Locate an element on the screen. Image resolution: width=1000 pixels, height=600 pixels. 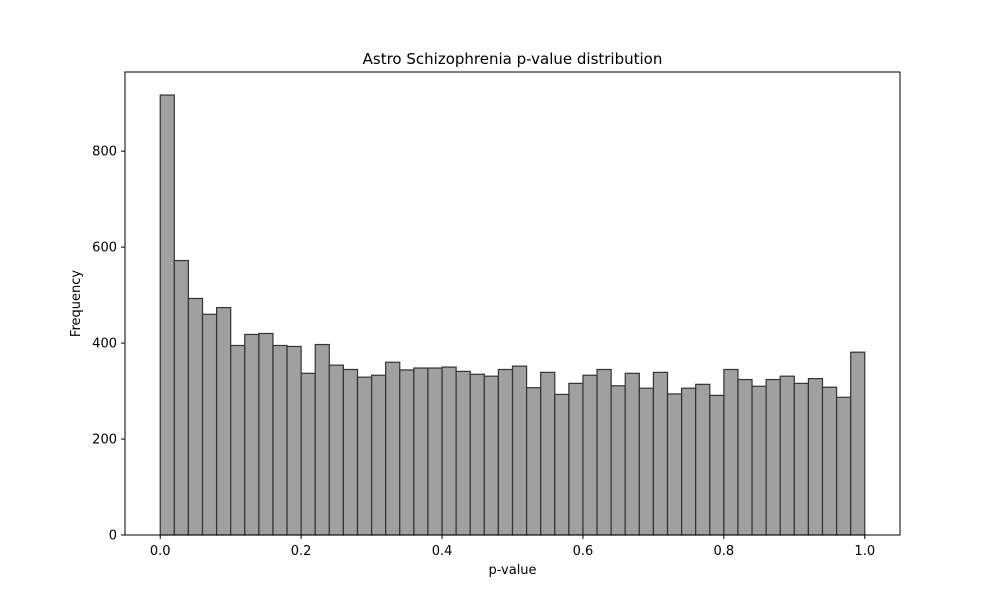
x-tick-label: 1.0 is located at coordinates (864, 551).